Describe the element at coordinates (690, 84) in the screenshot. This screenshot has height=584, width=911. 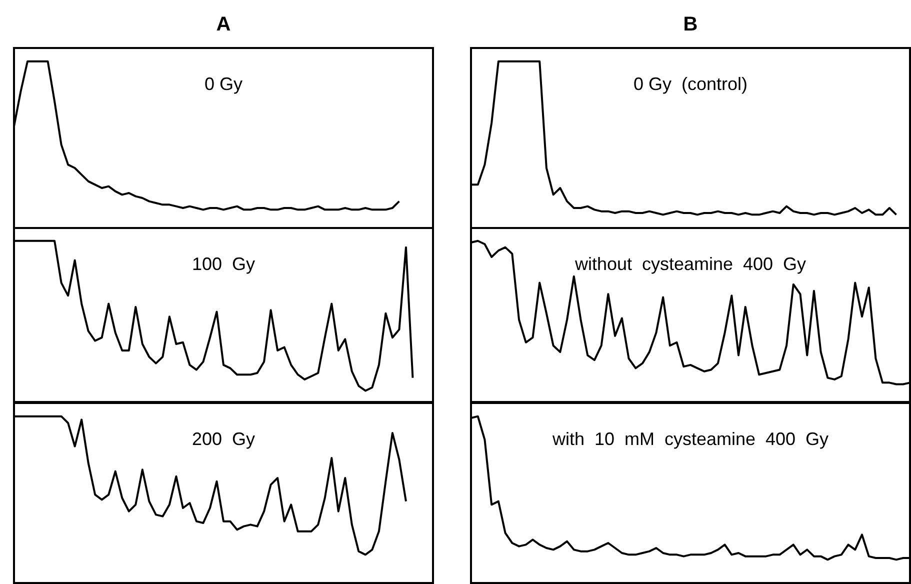
I see `annotation: 0 Gy (control)` at that location.